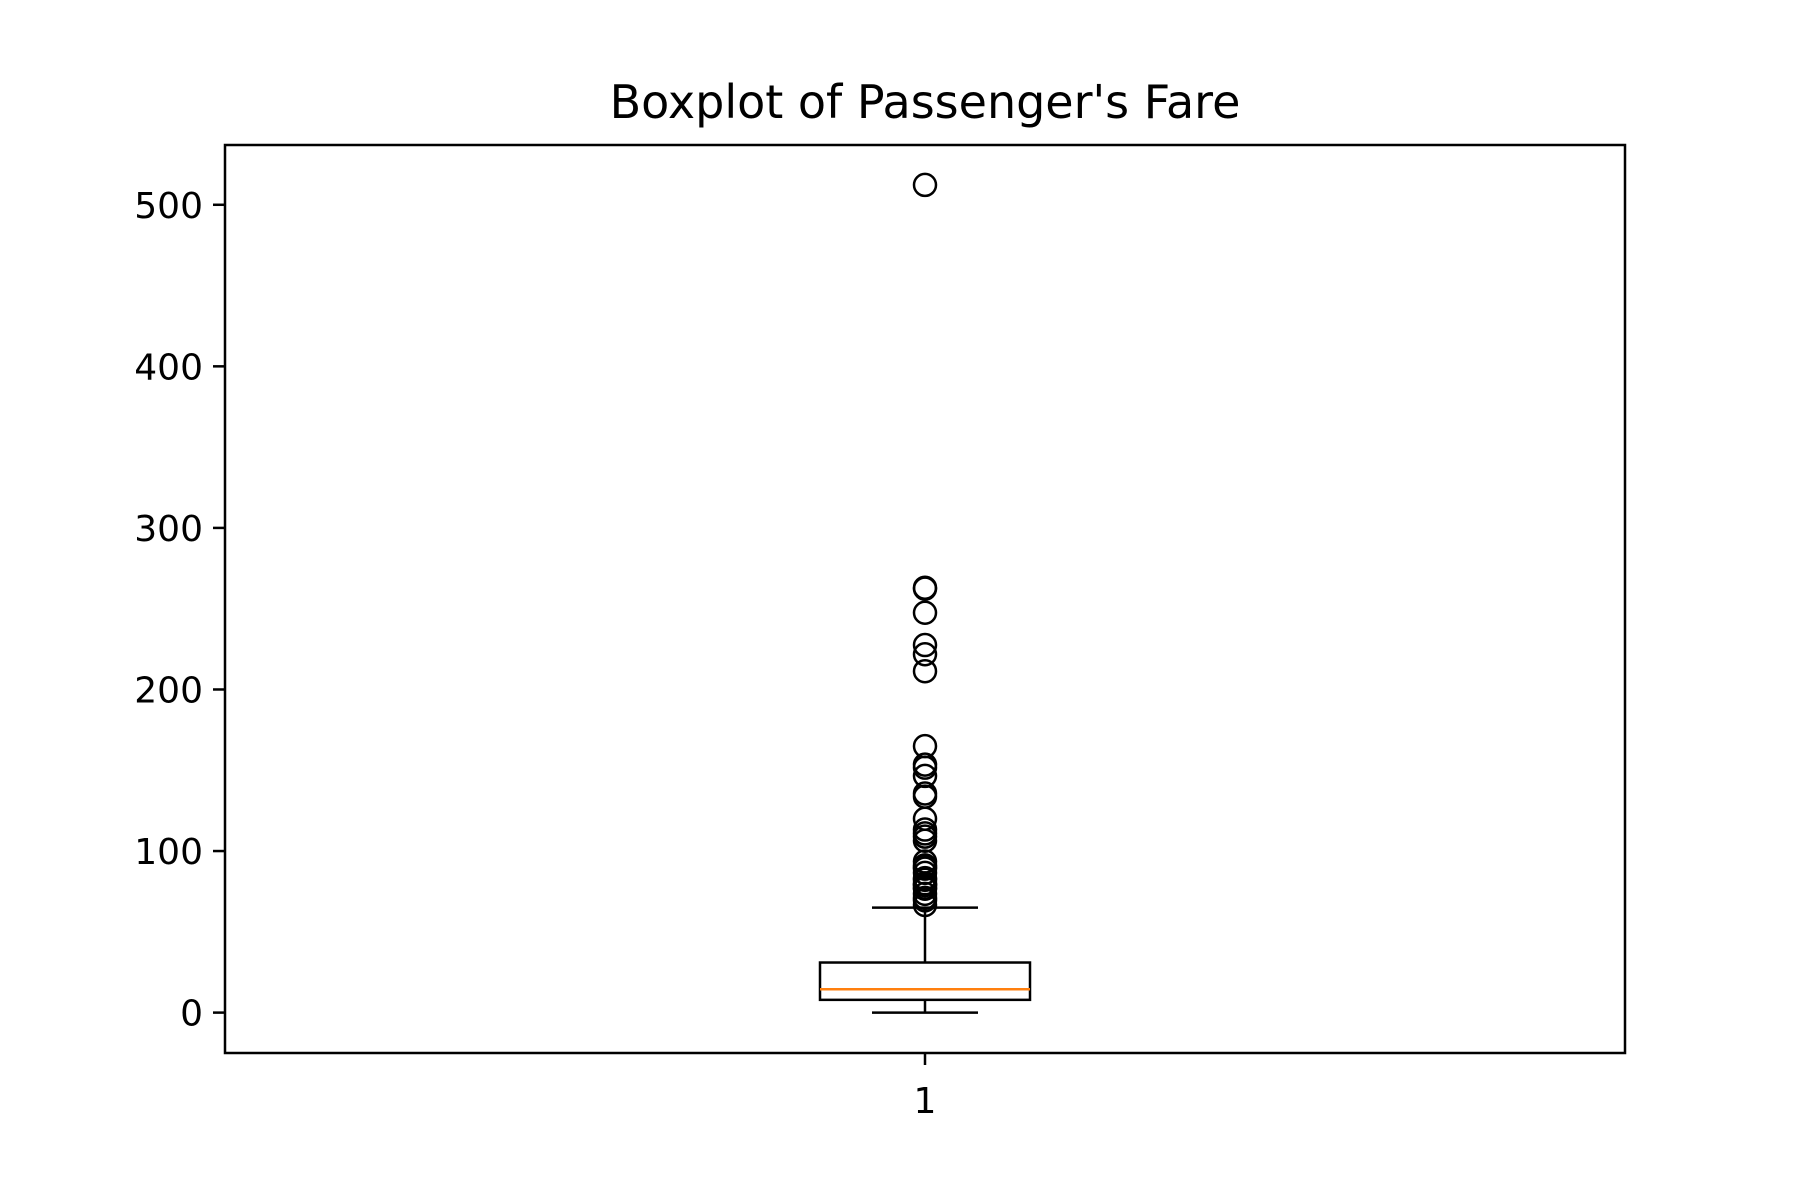 This screenshot has width=1800, height=1200. I want to click on y-tick-label: 300, so click(168, 529).